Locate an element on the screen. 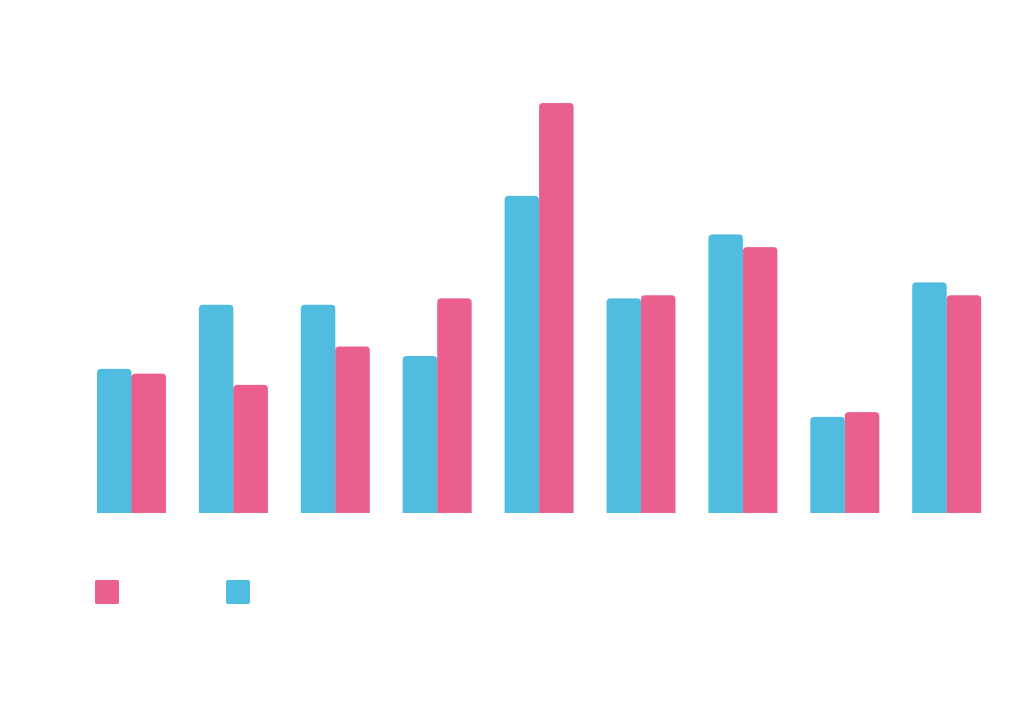 This screenshot has height=714, width=1024. legend is located at coordinates (172, 592).